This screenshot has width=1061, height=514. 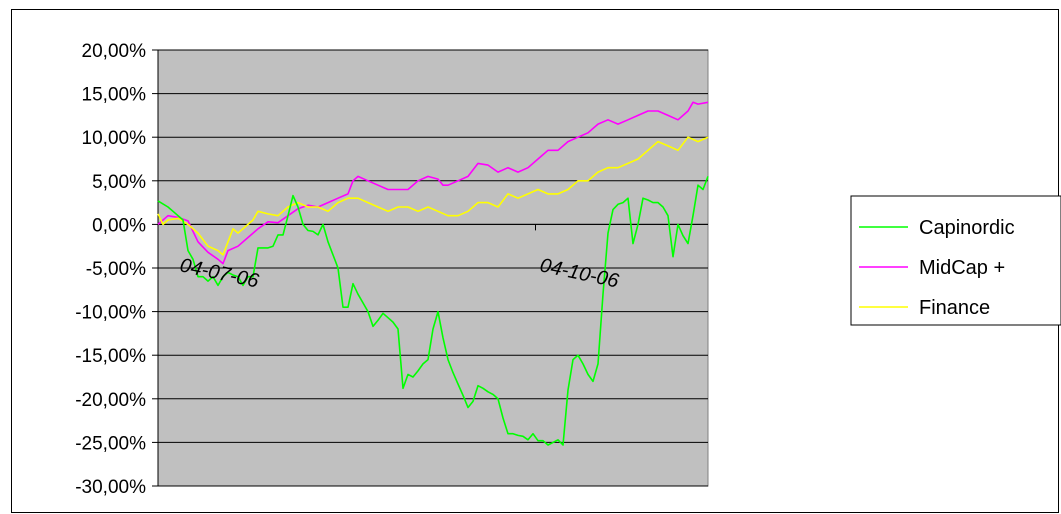 I want to click on y-tick-label: -15,00%, so click(x=110, y=356).